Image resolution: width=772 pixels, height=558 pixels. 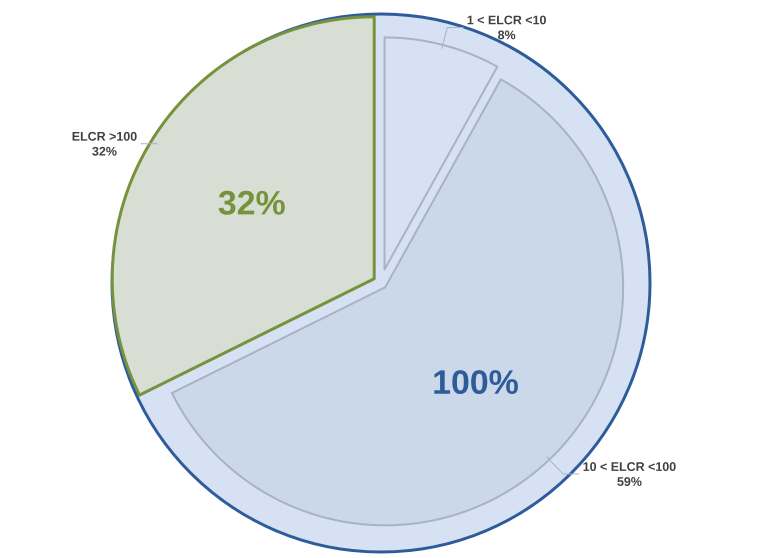 I want to click on data-label: 8%, so click(x=507, y=35).